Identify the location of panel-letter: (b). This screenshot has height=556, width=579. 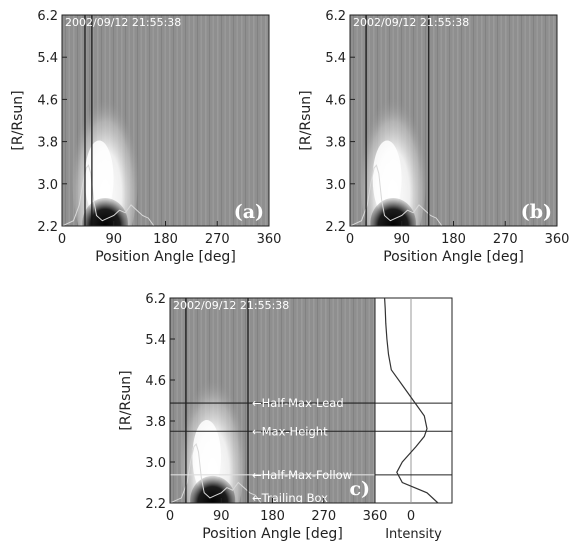
(536, 212).